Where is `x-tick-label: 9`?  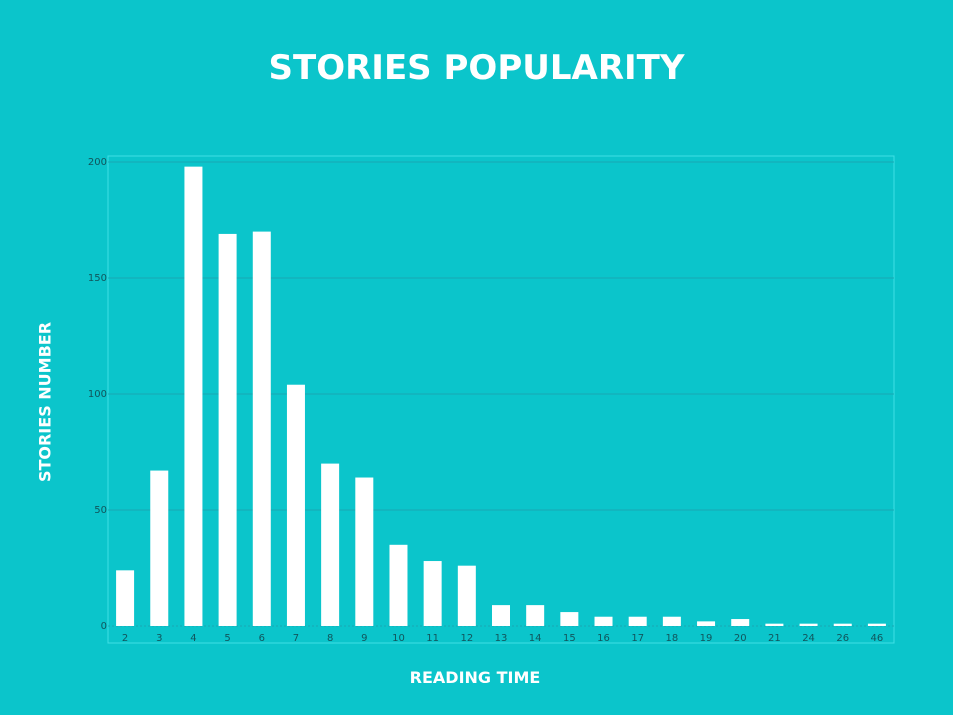 x-tick-label: 9 is located at coordinates (364, 638).